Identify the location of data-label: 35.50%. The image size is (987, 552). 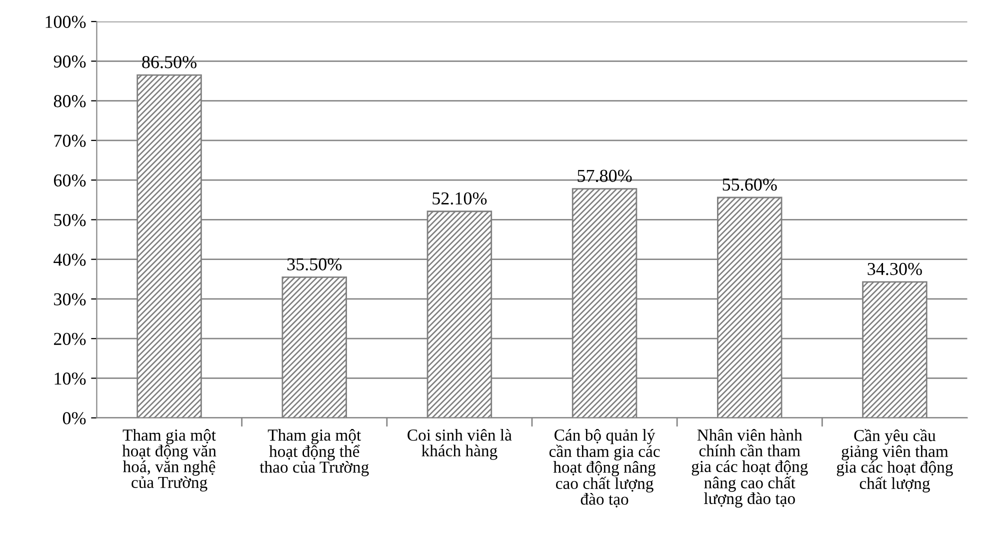
(314, 264).